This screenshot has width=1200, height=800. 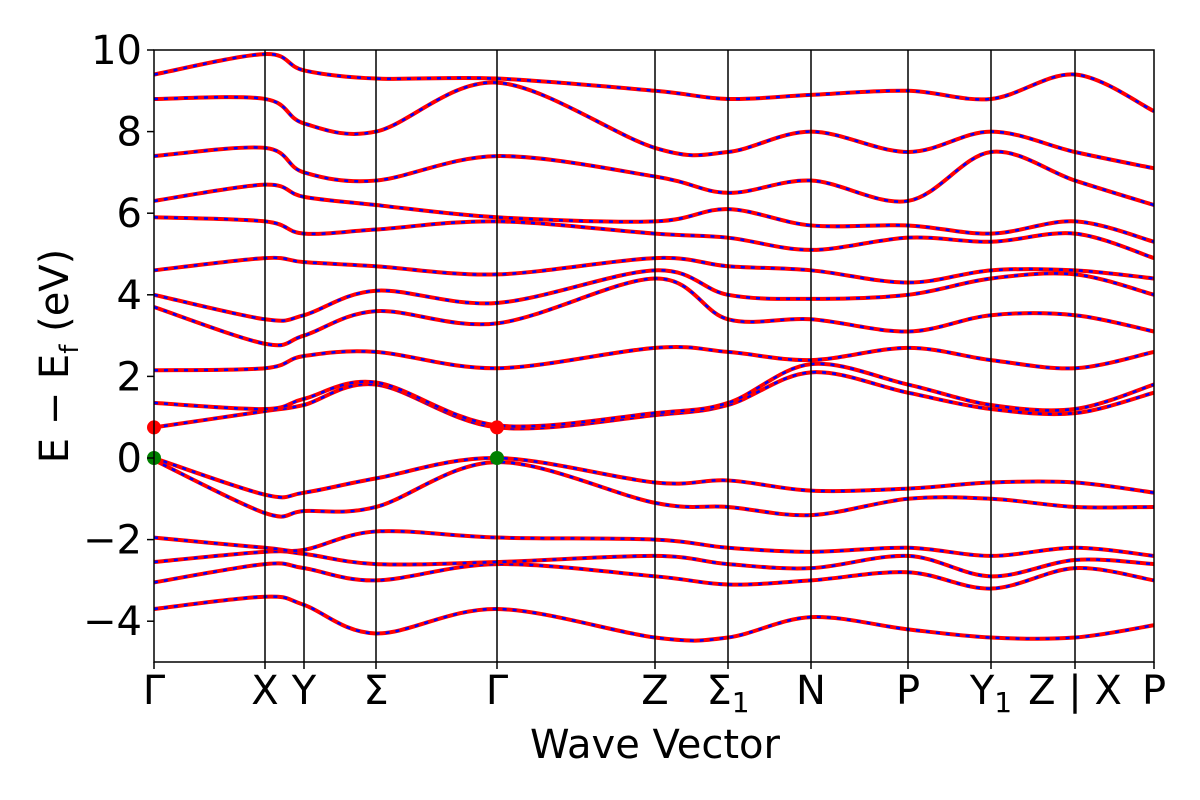 What do you see at coordinates (55, 409) in the screenshot?
I see `y-axis-title-main: E − E` at bounding box center [55, 409].